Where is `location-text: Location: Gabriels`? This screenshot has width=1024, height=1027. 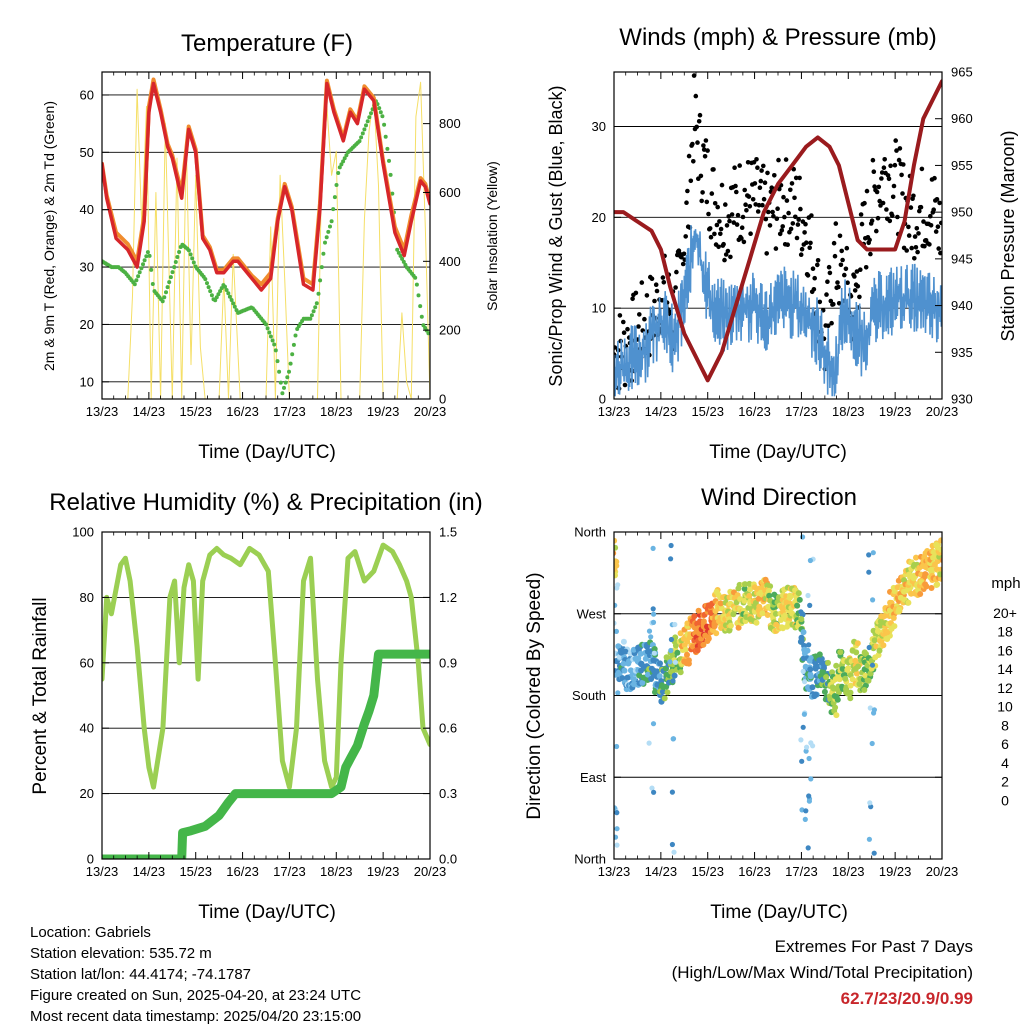 location-text: Location: Gabriels is located at coordinates (90, 932).